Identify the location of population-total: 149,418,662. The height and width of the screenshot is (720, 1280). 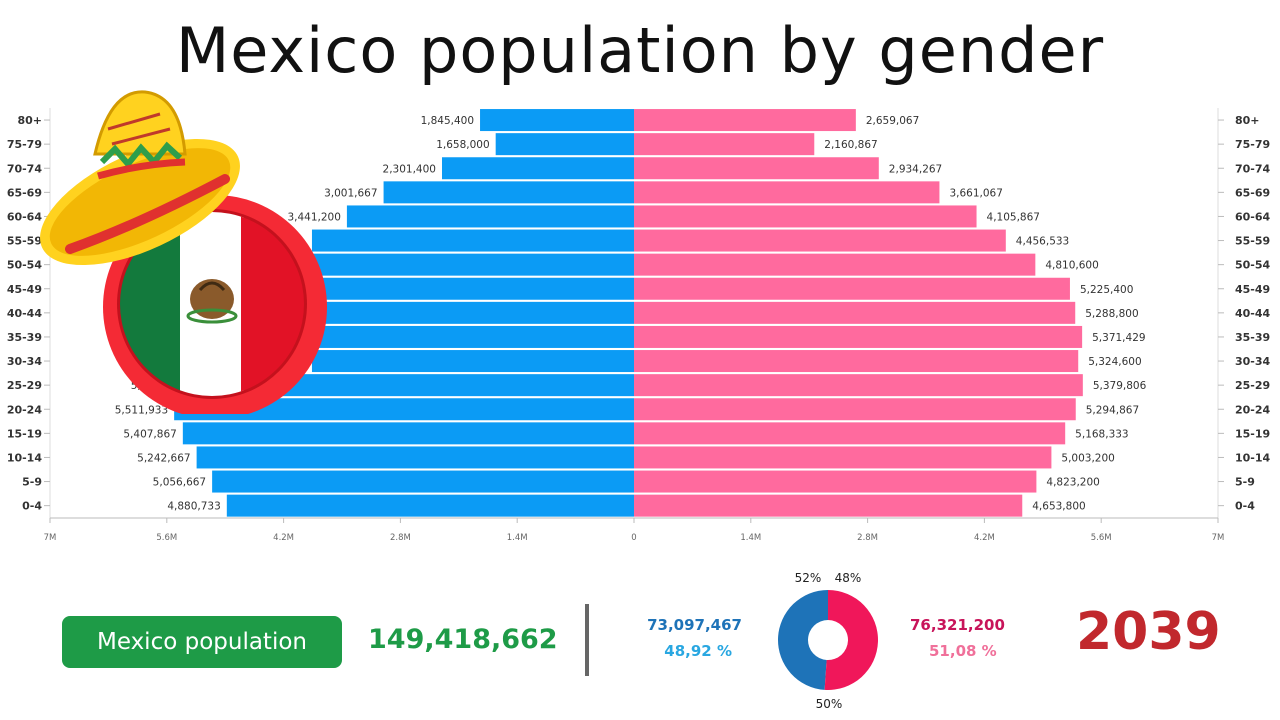
(463, 639).